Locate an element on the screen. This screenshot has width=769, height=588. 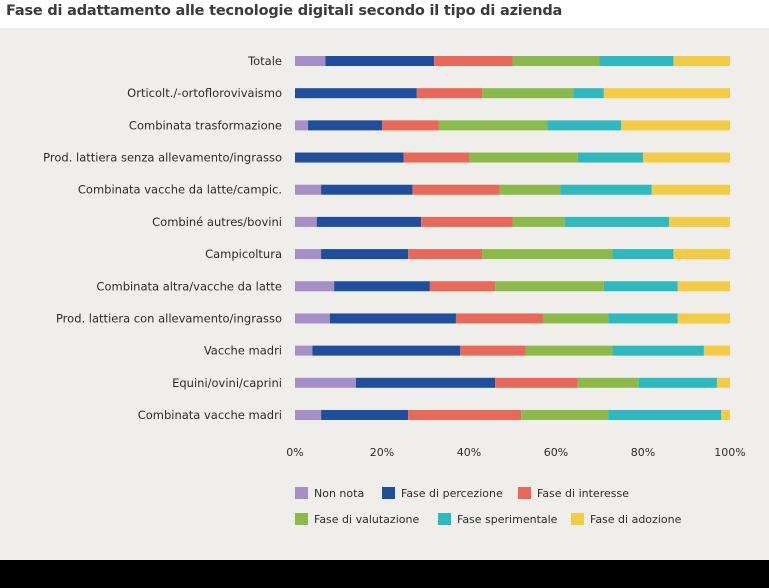
category-label: Combinata trasformazione is located at coordinates (205, 125).